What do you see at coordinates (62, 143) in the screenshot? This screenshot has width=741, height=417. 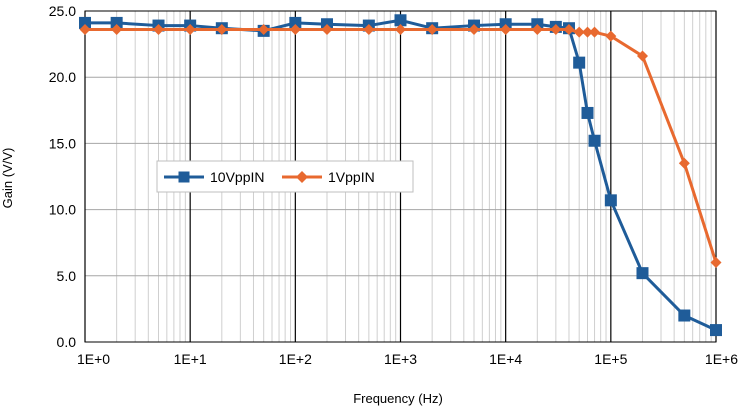 I see `y-tick-label: 15.0` at bounding box center [62, 143].